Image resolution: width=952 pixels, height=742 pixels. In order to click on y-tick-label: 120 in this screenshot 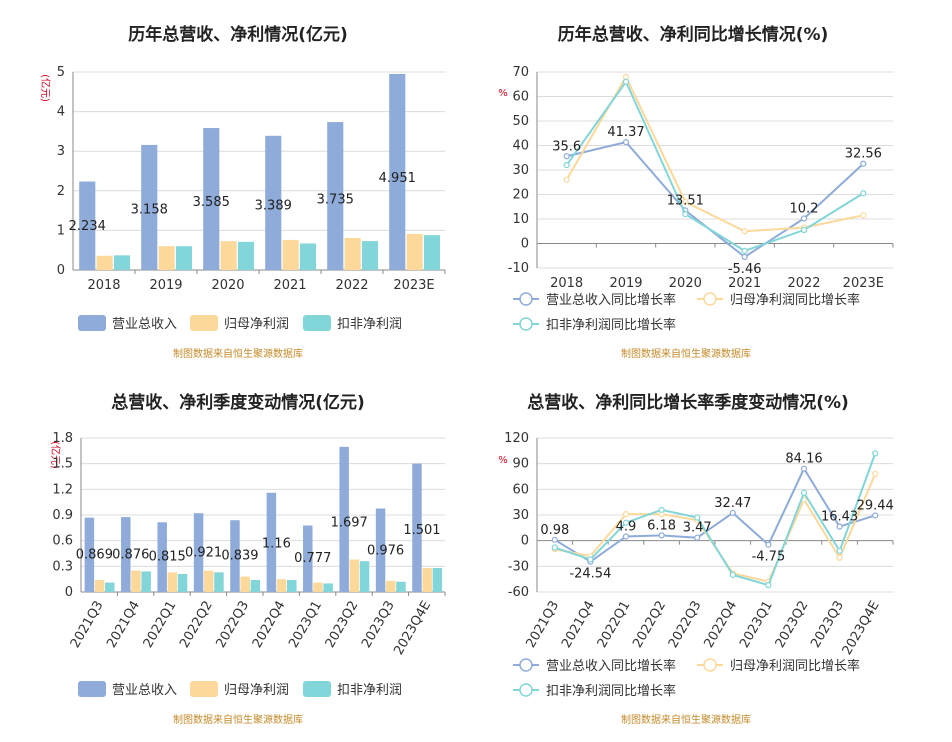, I will do `click(516, 438)`.